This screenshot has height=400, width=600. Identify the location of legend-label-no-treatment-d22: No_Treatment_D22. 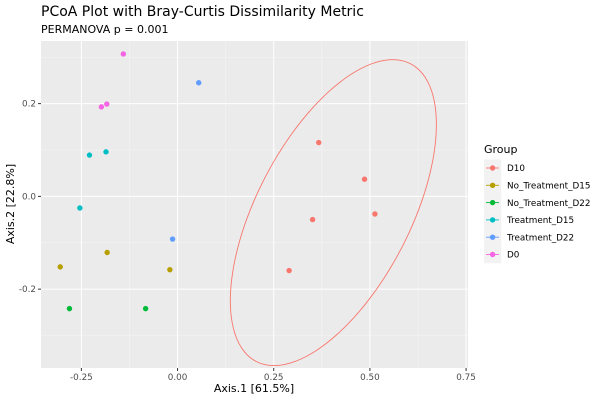
(549, 204).